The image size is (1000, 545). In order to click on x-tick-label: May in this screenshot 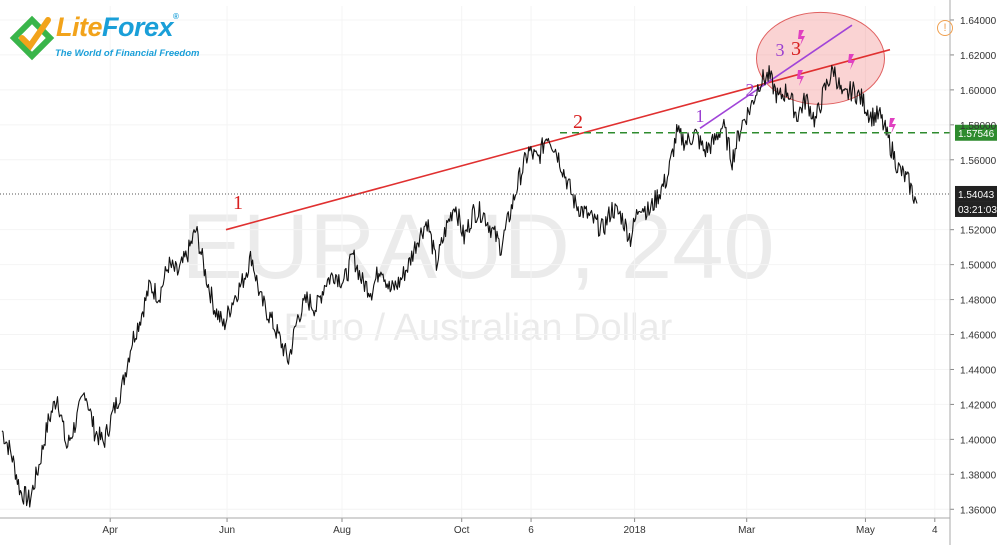, I will do `click(865, 530)`.